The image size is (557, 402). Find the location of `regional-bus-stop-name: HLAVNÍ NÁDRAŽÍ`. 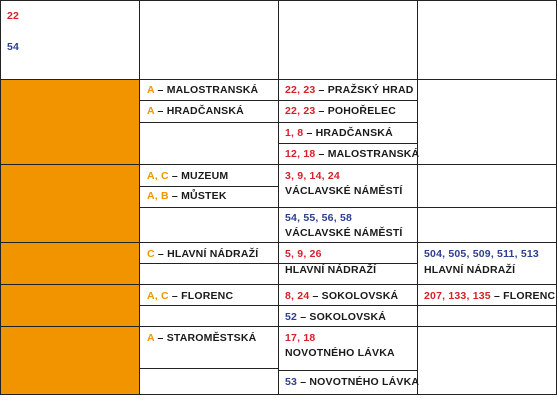

regional-bus-stop-name: HLAVNÍ NÁDRAŽÍ is located at coordinates (470, 270).